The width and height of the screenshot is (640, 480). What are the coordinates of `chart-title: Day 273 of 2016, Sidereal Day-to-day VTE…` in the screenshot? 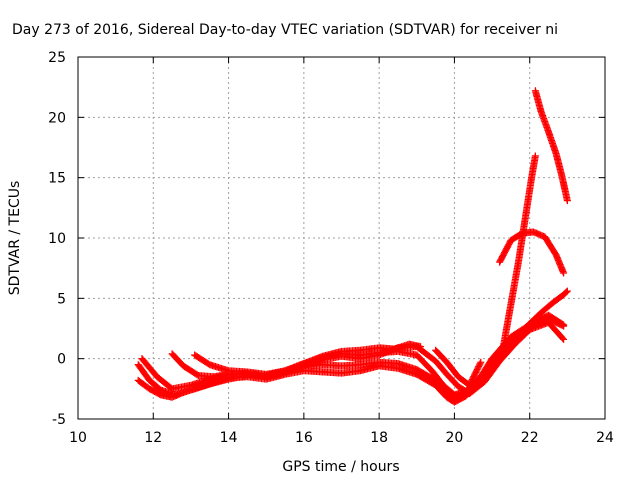 It's located at (285, 30).